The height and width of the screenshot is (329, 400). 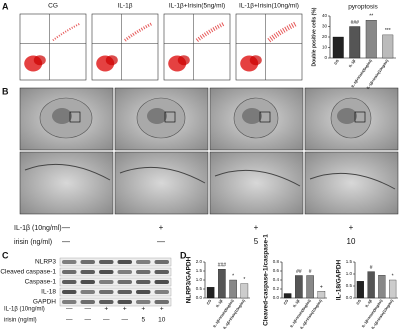 What do you see at coordinates (325, 57) in the screenshot?
I see `y-tick-label: 0` at bounding box center [325, 57].